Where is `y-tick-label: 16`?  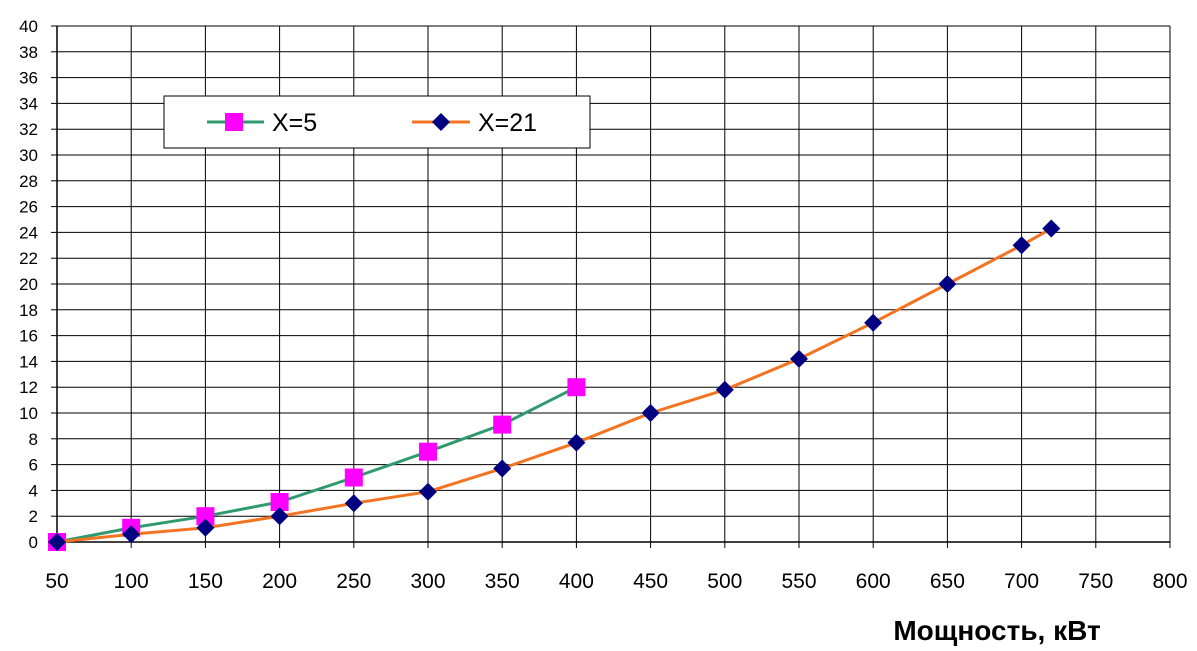
y-tick-label: 16 is located at coordinates (28, 336).